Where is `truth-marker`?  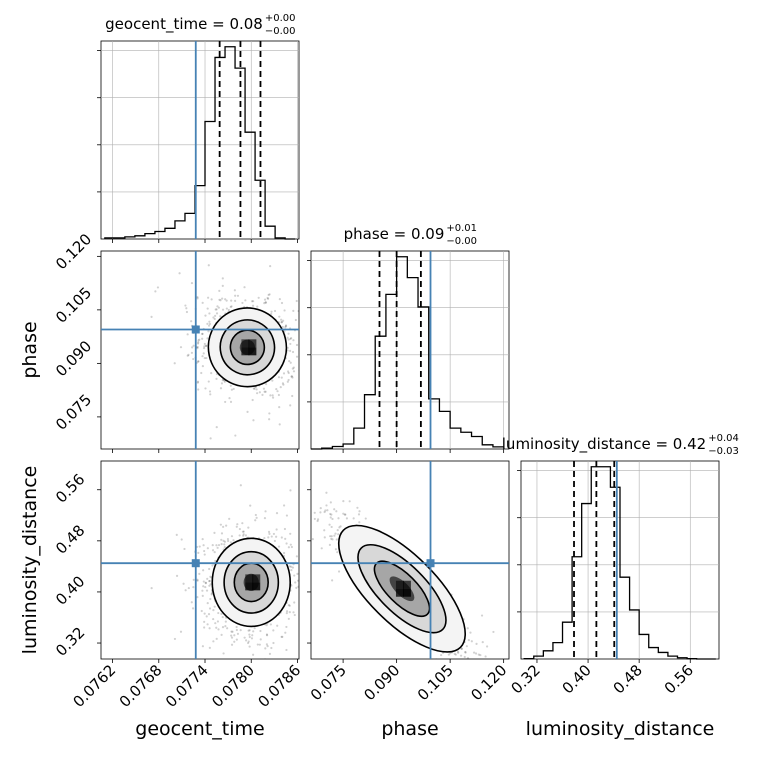 truth-marker is located at coordinates (195, 329).